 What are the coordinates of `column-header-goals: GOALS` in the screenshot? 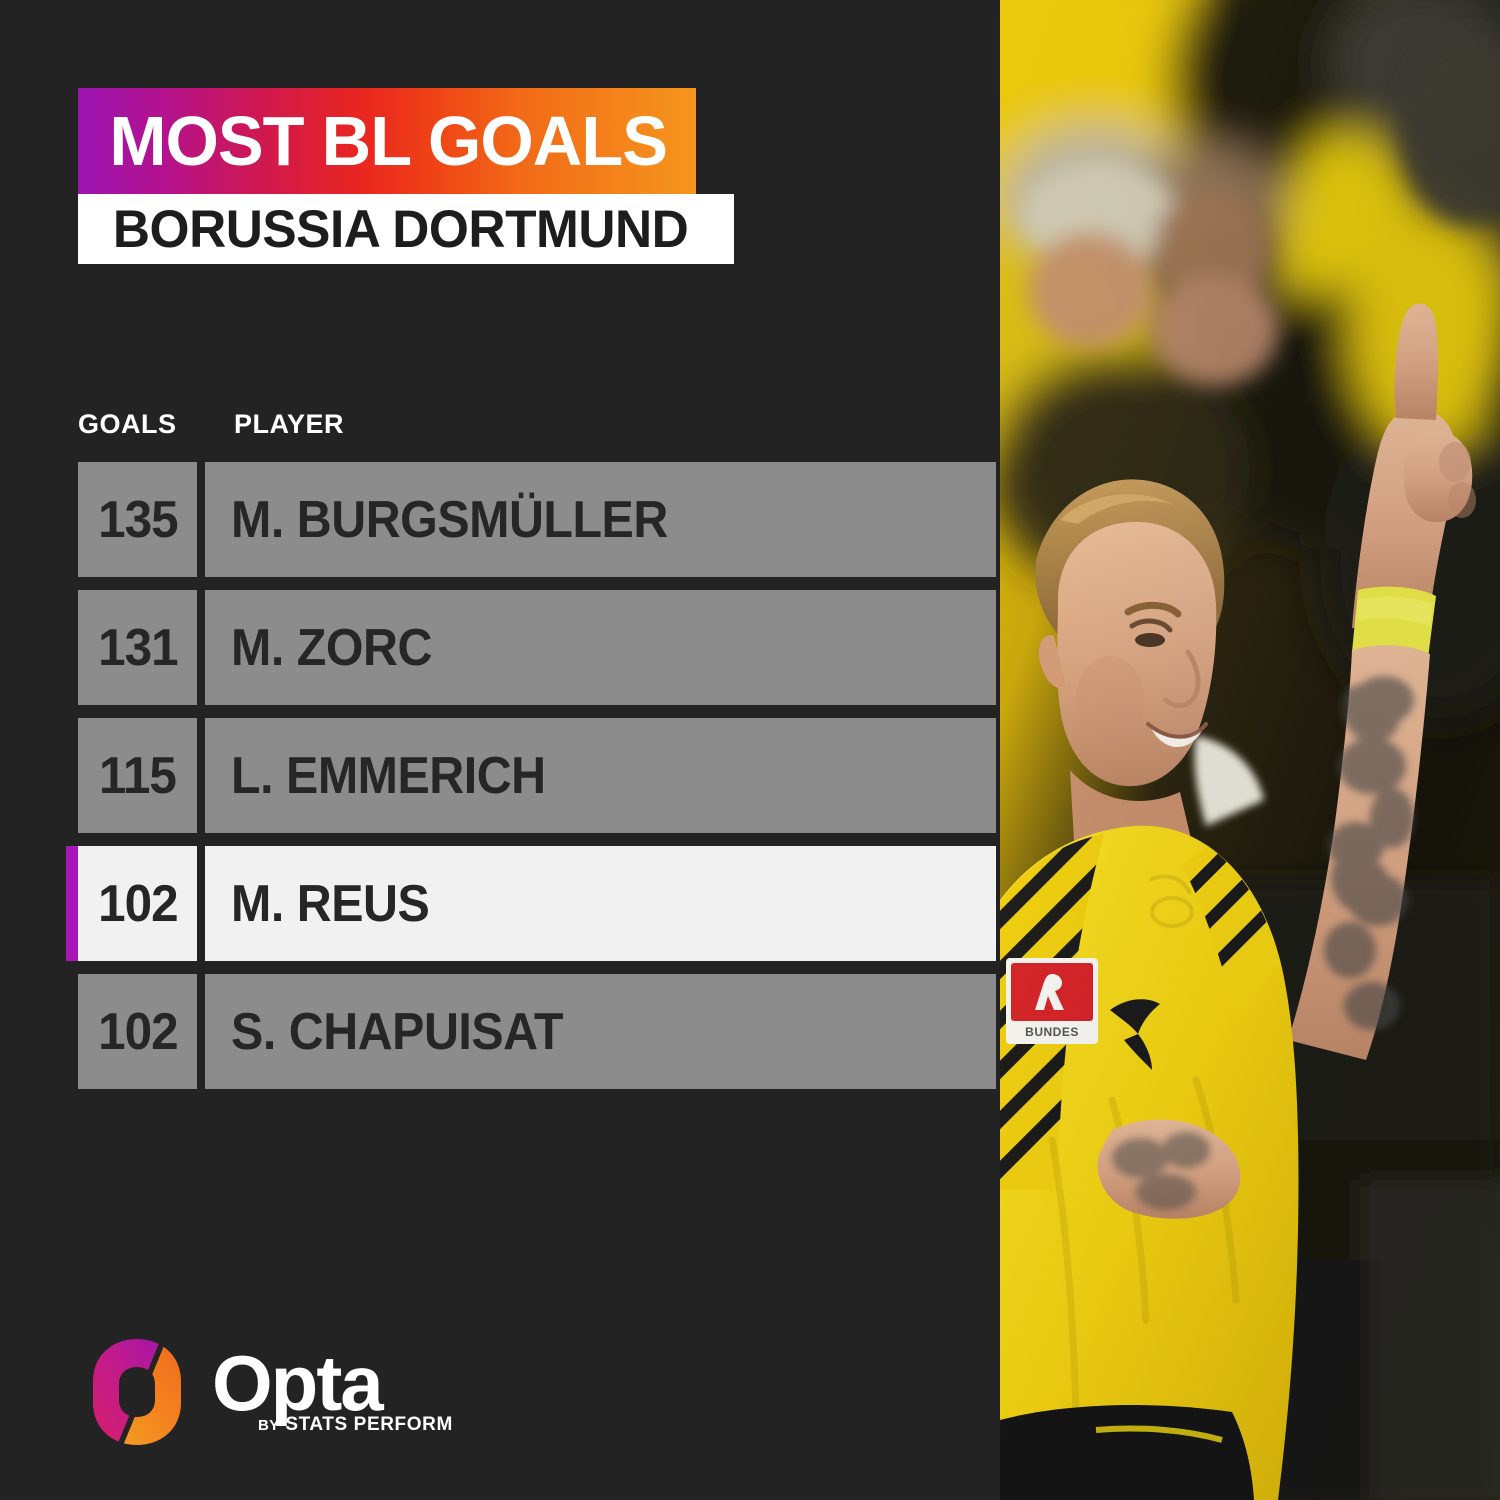 It's located at (127, 424).